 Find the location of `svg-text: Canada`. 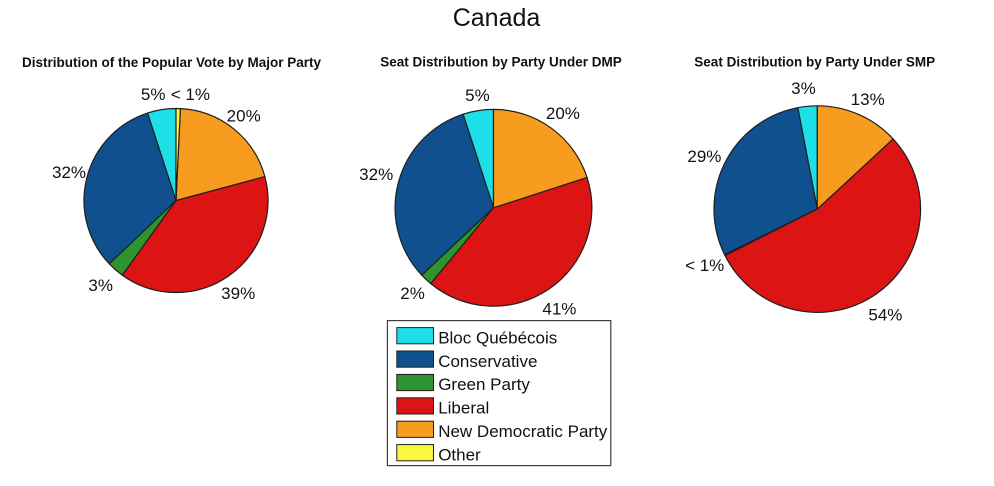

svg-text: Canada is located at coordinates (497, 18).